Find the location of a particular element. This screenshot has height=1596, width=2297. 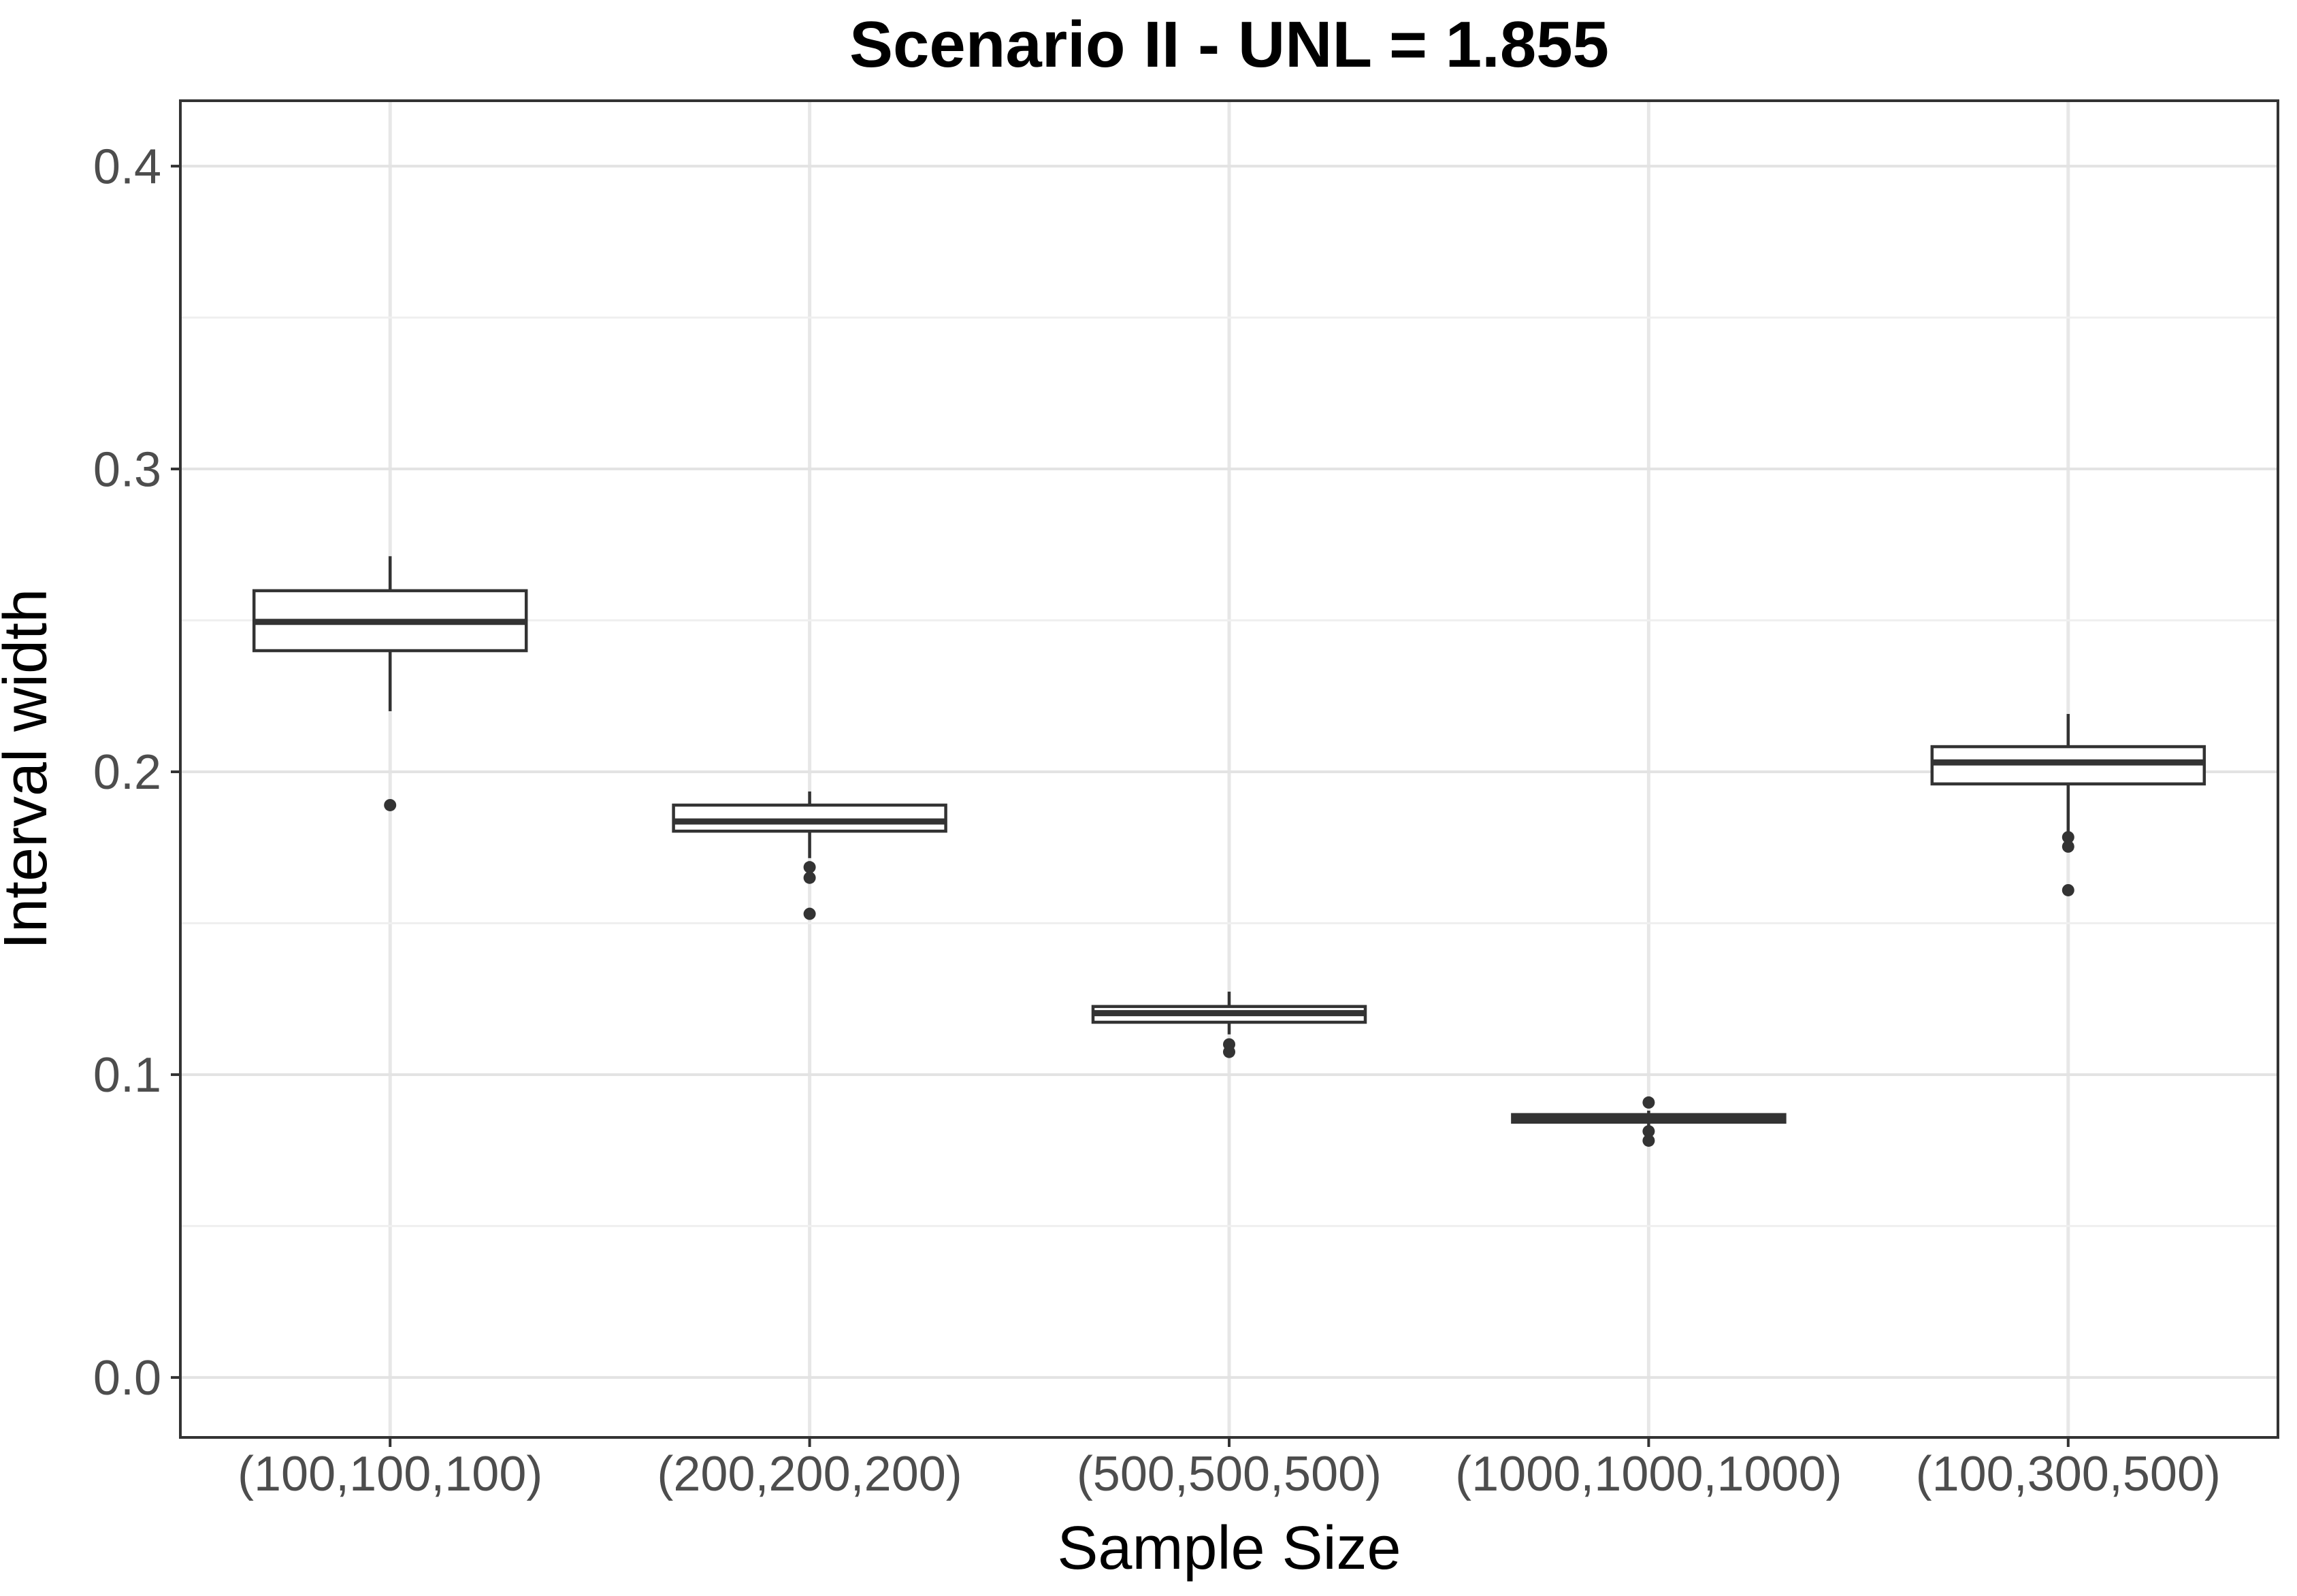

chart-title: Scenario II - UNL = 1.855 is located at coordinates (1229, 44).